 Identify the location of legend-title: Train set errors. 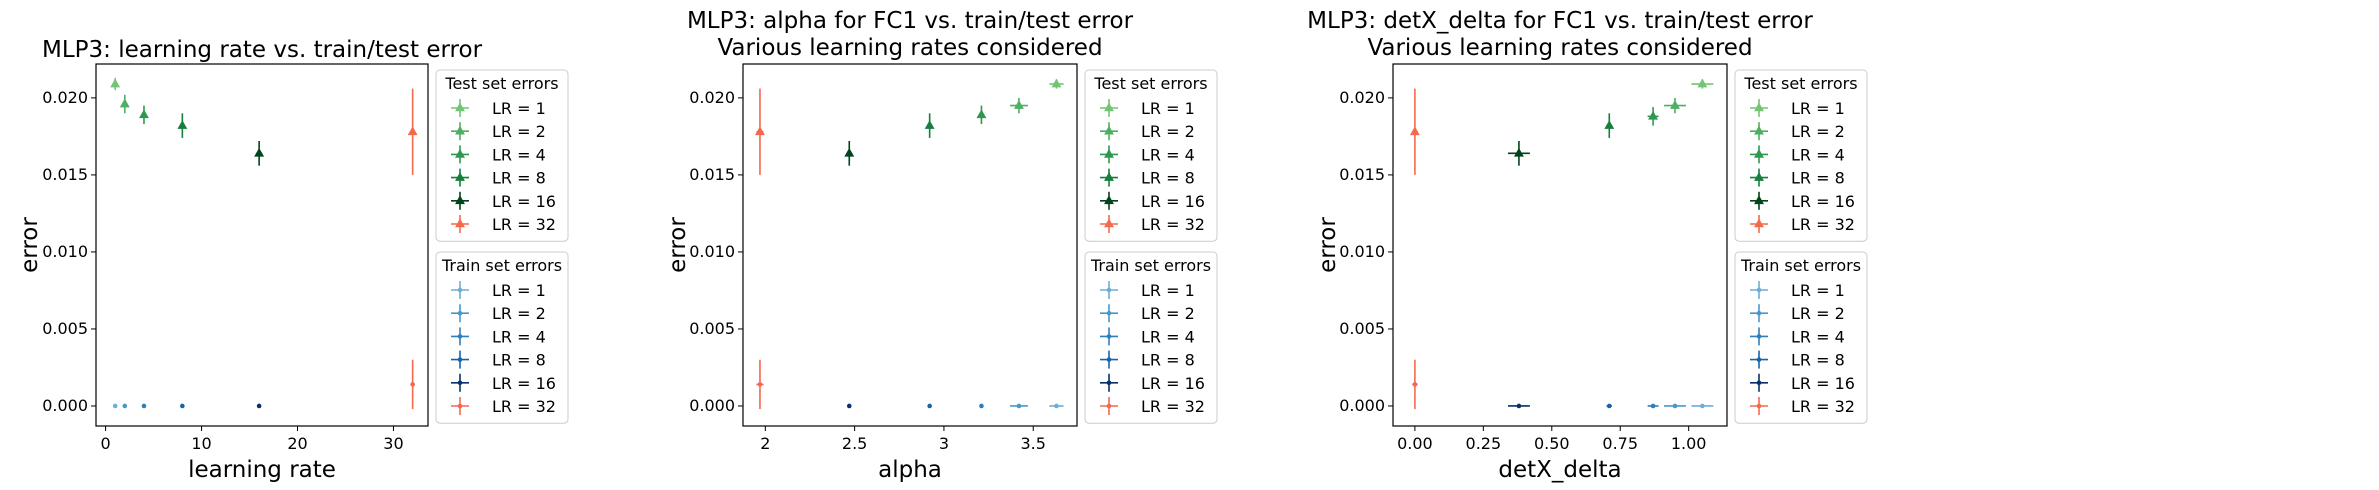
(1800, 265).